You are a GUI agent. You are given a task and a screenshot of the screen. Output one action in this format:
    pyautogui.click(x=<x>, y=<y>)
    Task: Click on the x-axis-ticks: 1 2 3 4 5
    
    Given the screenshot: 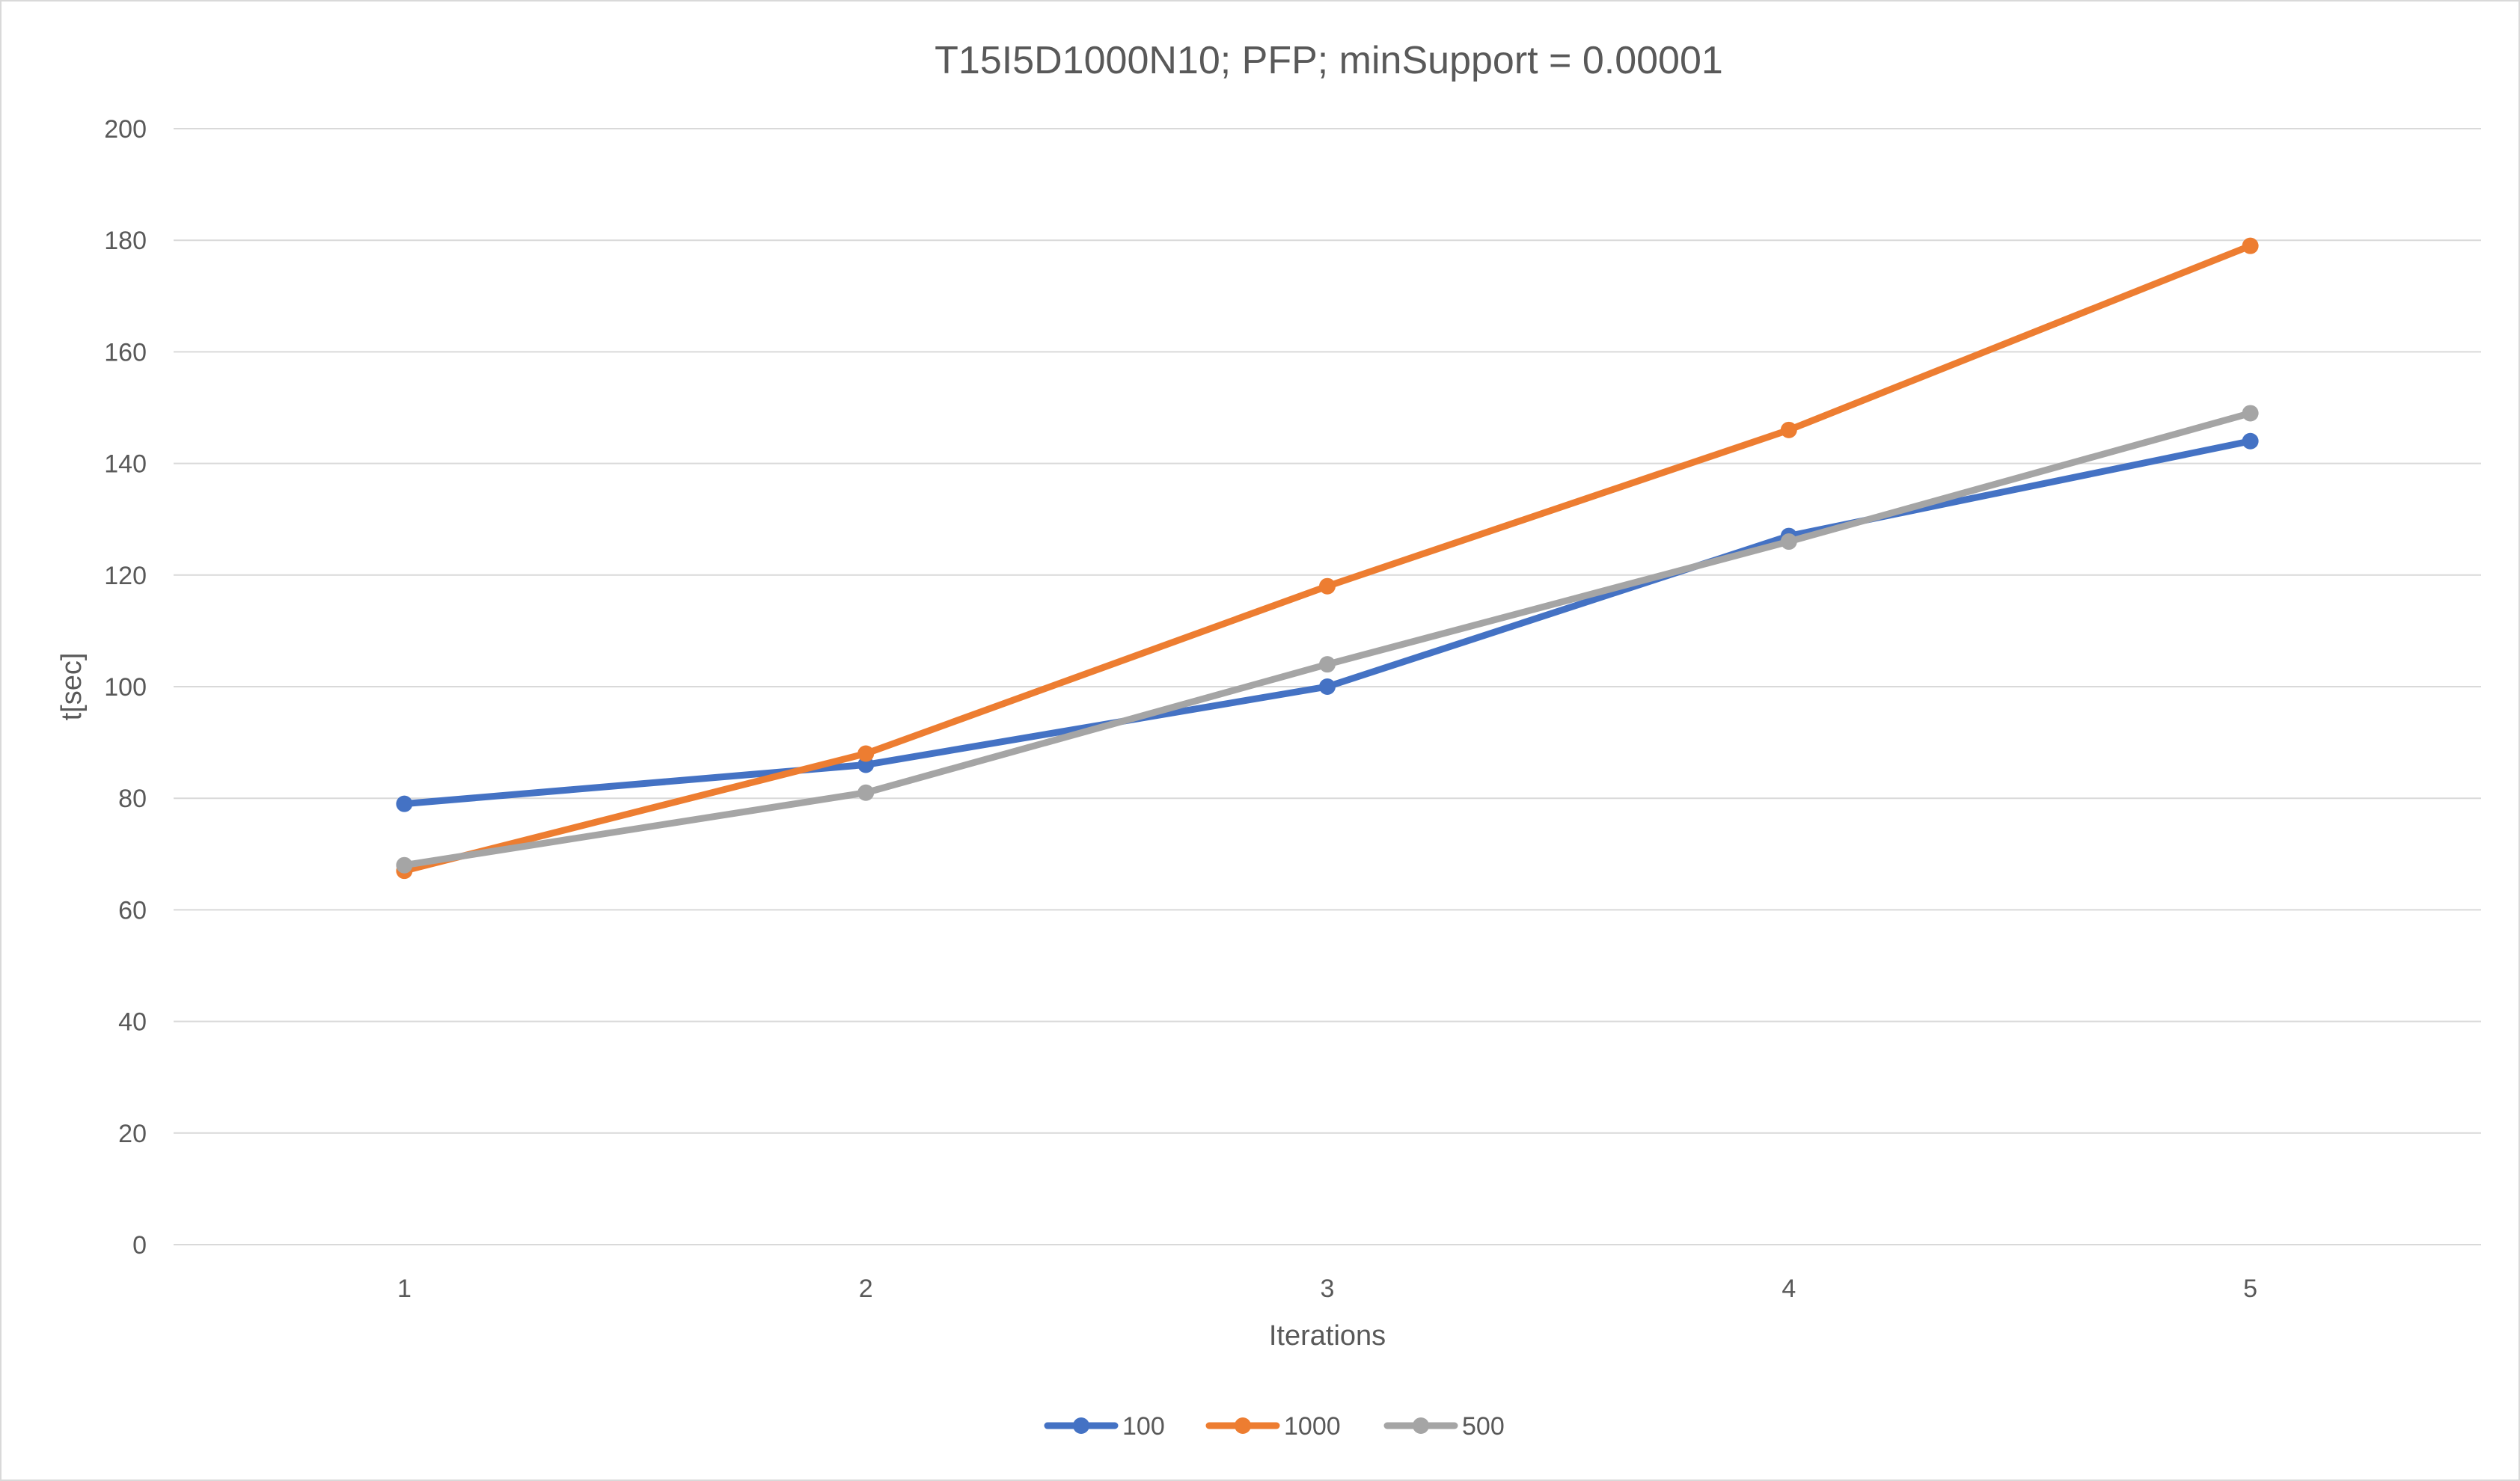 What is the action you would take?
    pyautogui.click(x=1327, y=1289)
    